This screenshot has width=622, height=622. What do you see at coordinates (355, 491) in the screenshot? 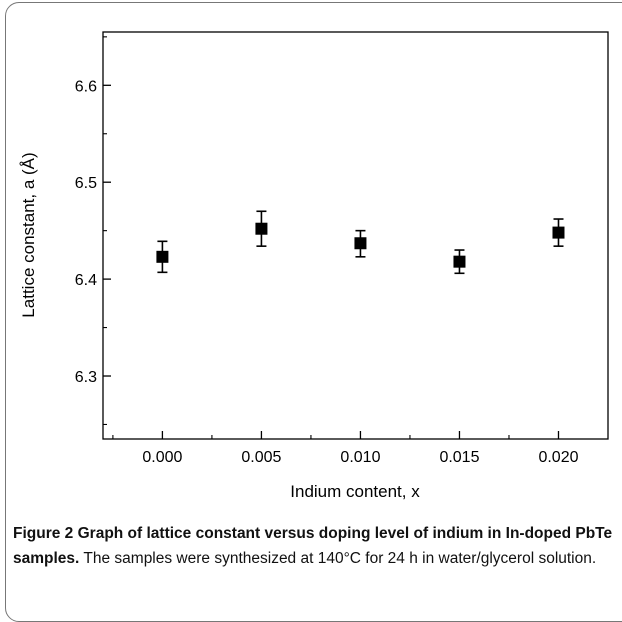
I see `x-axis-label: Indium content, x` at bounding box center [355, 491].